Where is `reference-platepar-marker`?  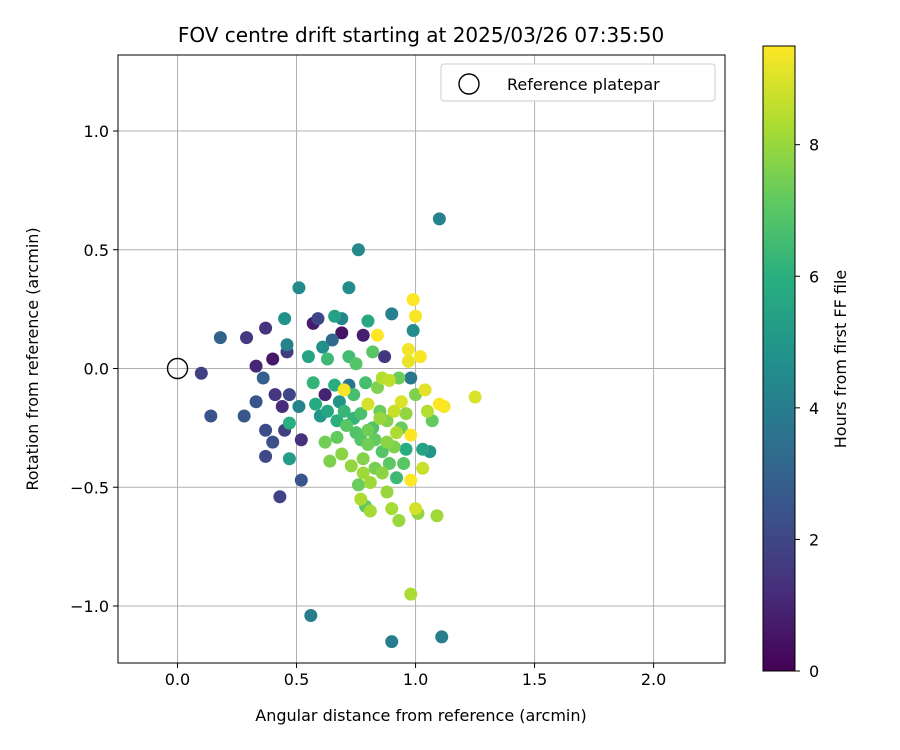 reference-platepar-marker is located at coordinates (177, 368).